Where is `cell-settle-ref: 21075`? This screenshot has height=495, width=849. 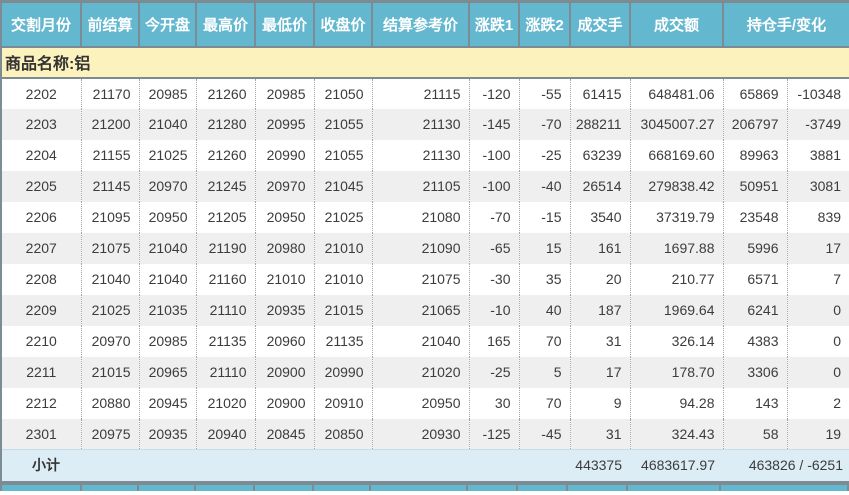
cell-settle-ref: 21075 is located at coordinates (421, 279).